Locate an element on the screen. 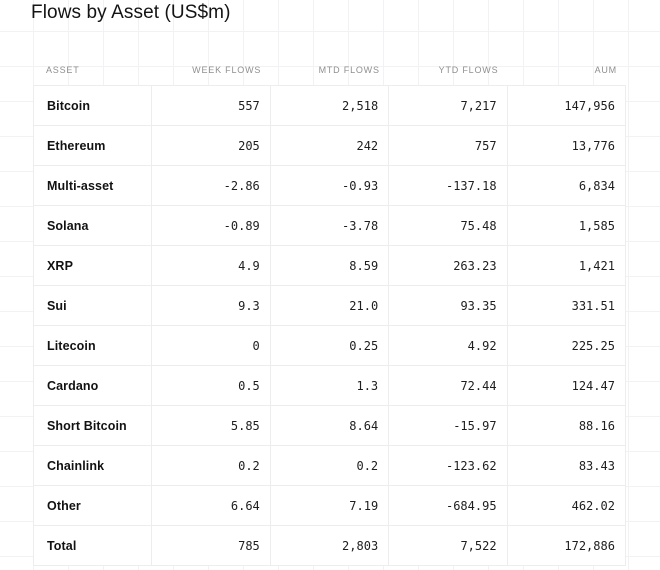 The image size is (660, 570). aum-value: 1,421 is located at coordinates (566, 266).